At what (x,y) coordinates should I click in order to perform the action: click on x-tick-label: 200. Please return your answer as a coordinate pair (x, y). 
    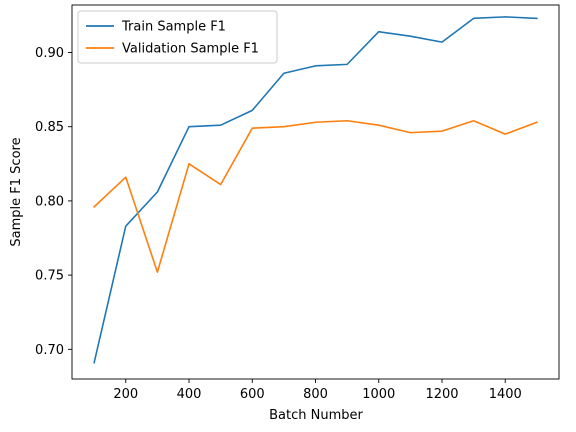
    Looking at the image, I should click on (125, 394).